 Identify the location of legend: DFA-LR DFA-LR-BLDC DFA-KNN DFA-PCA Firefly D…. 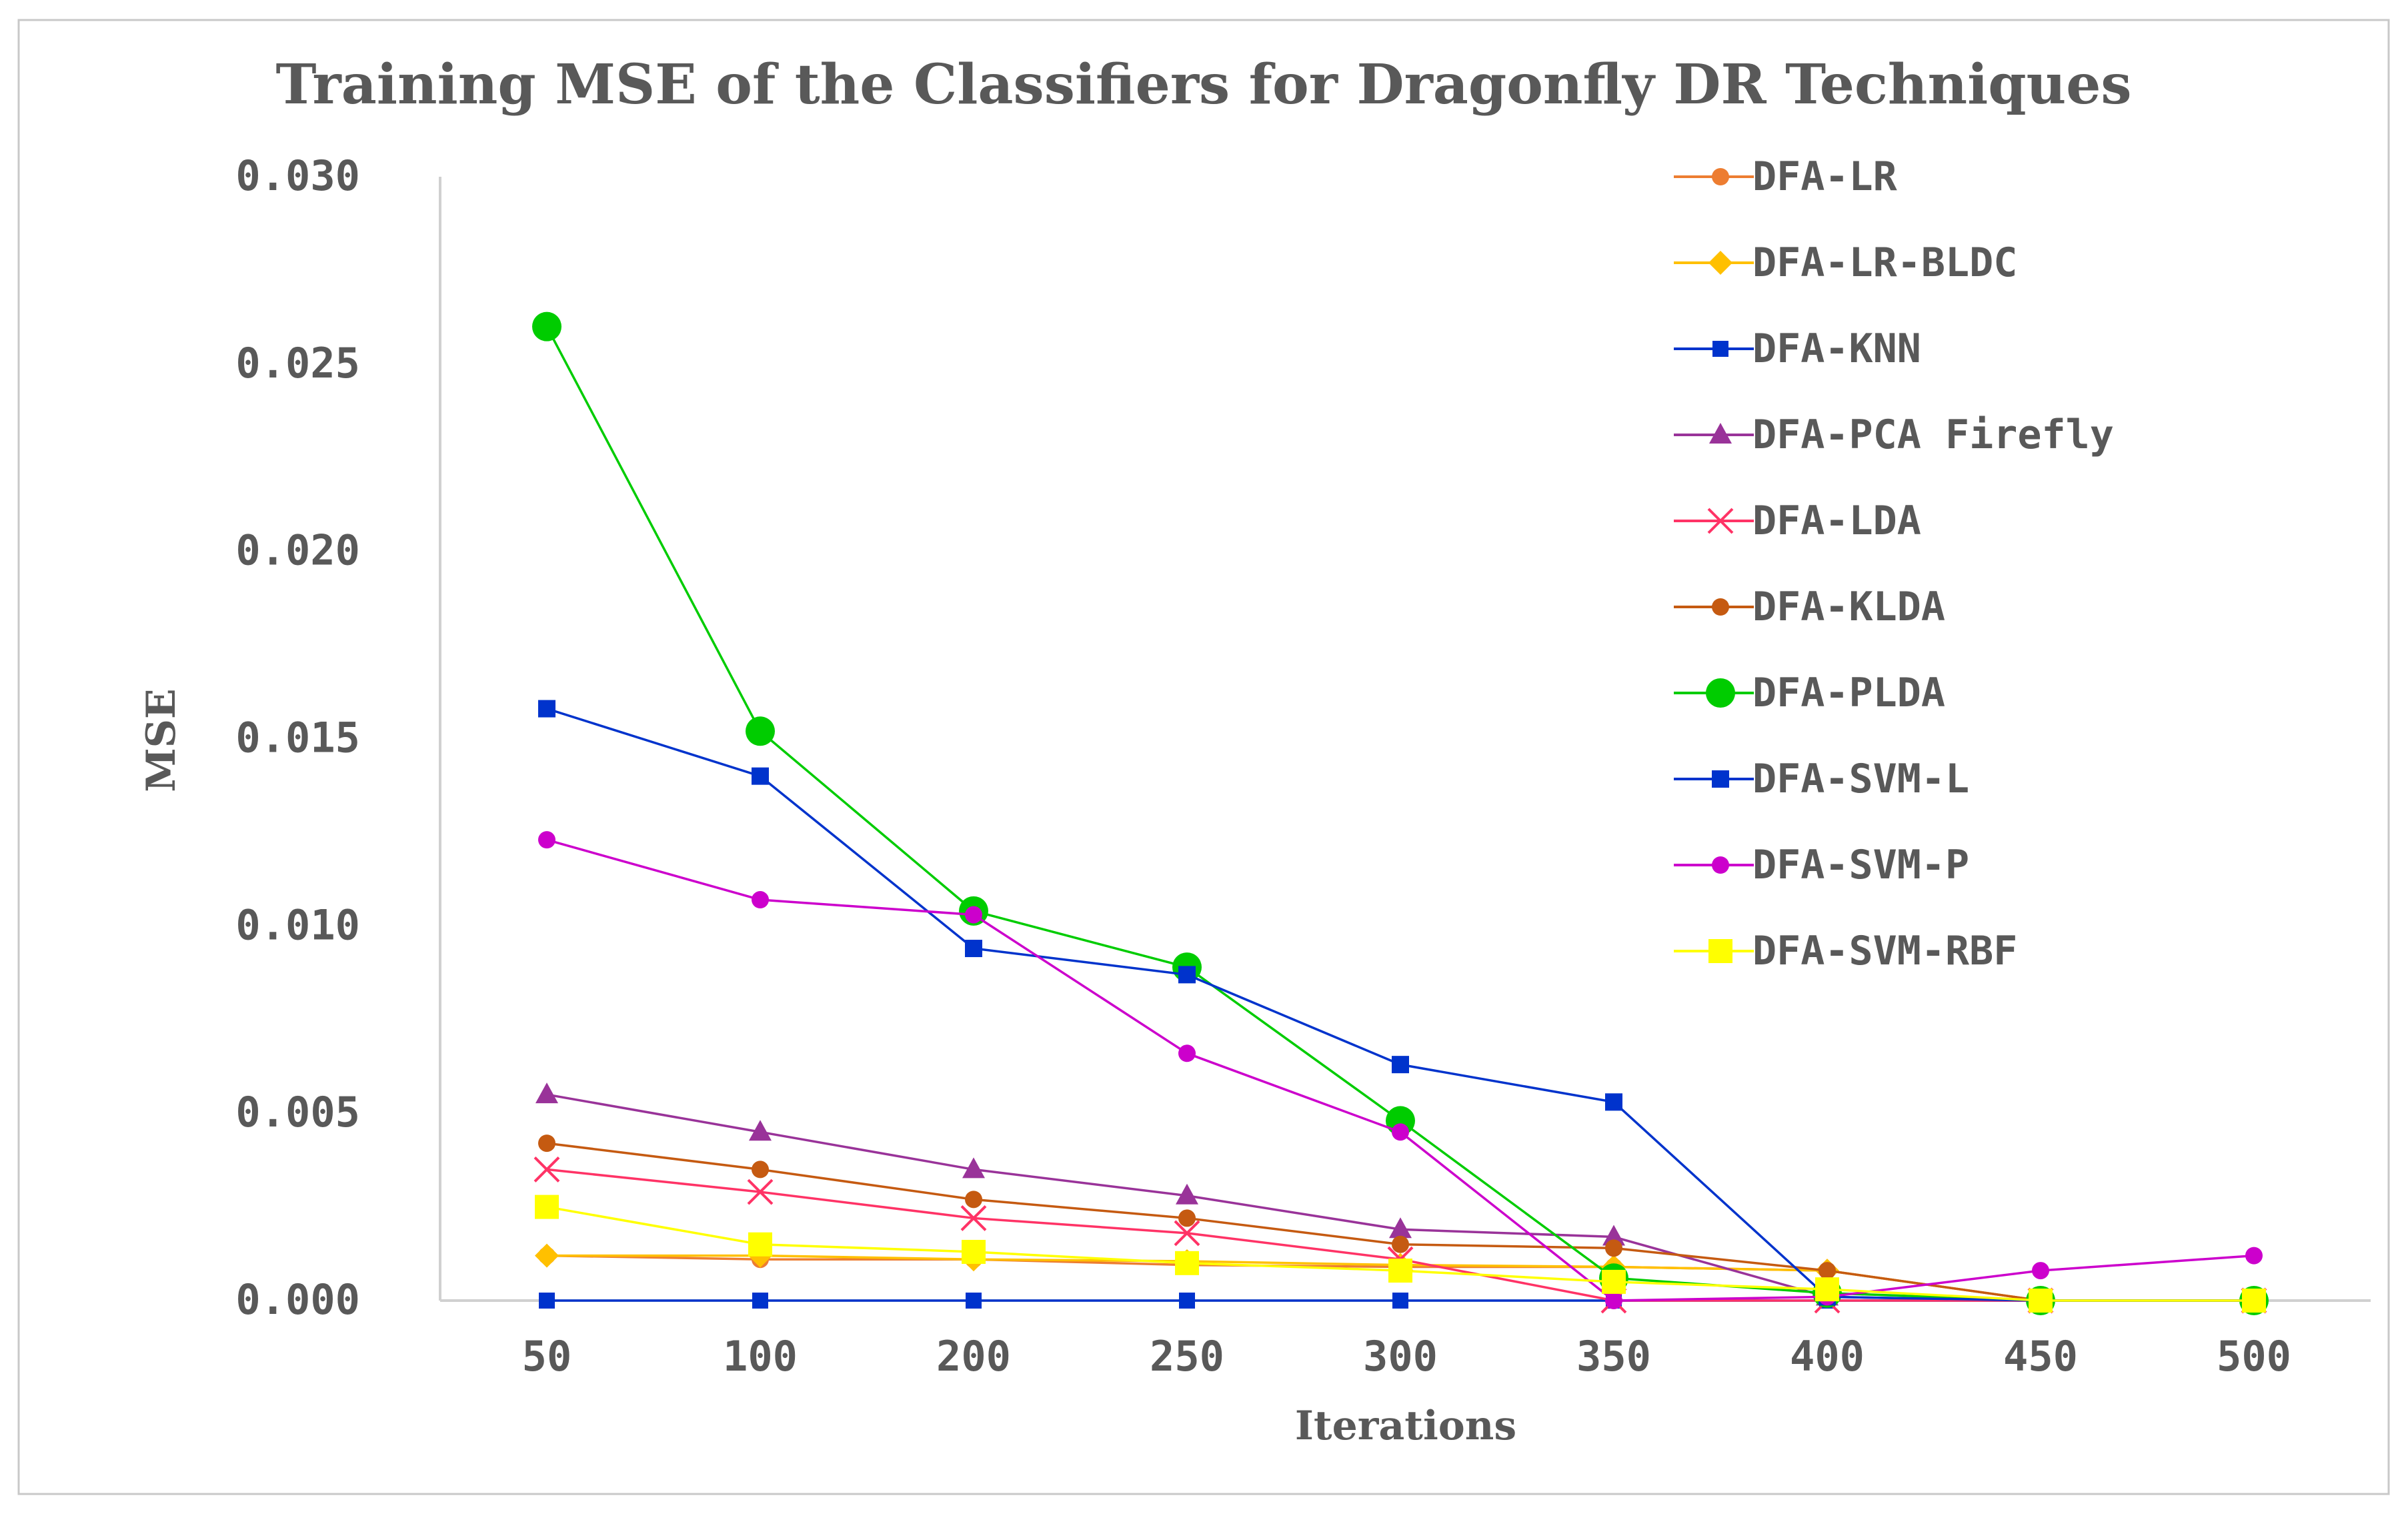
(1894, 563).